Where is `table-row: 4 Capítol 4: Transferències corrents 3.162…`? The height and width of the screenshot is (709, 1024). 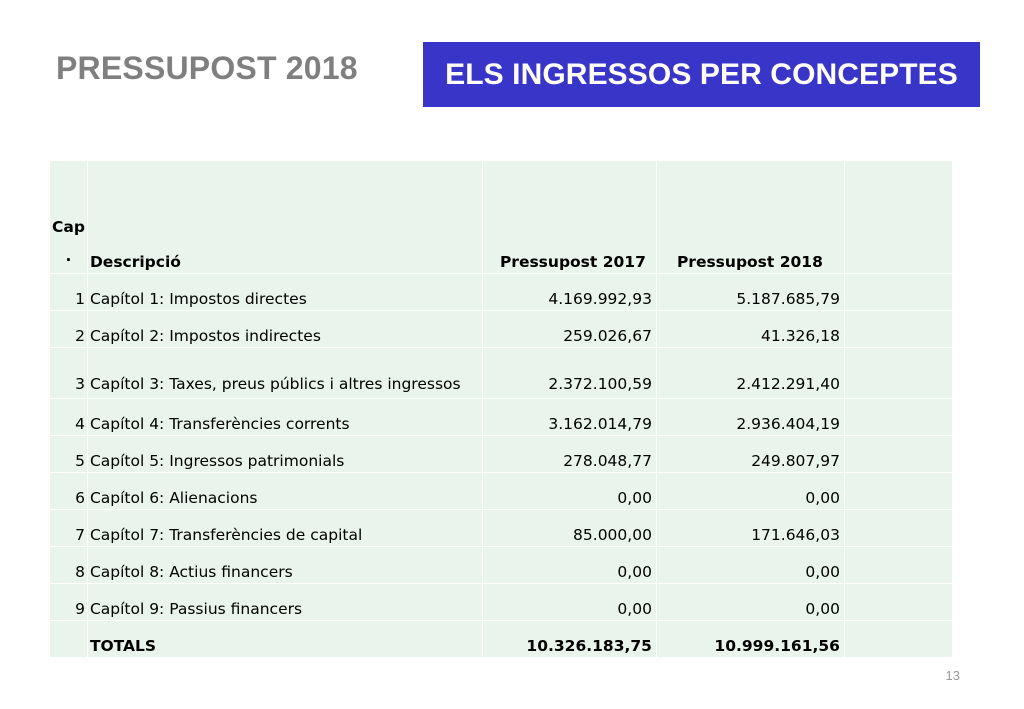
table-row: 4 Capítol 4: Transferències corrents 3.162… is located at coordinates (501, 417).